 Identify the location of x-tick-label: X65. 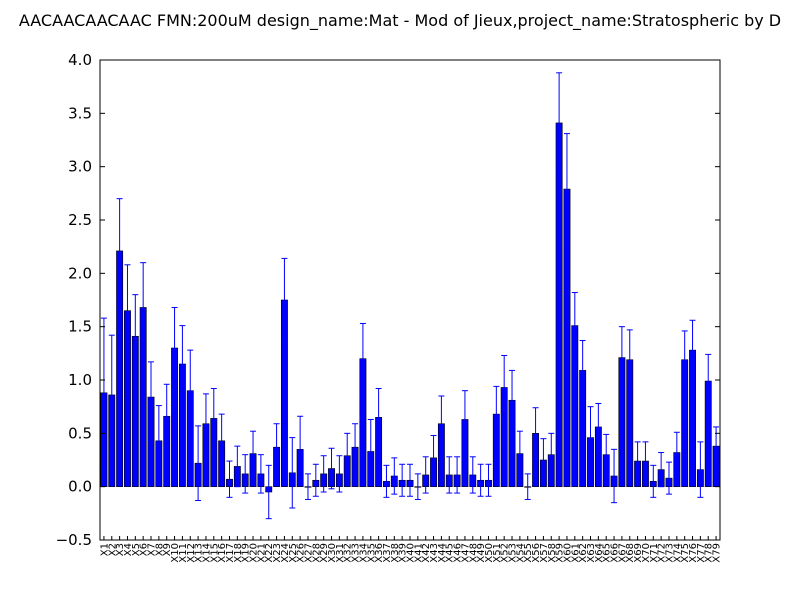
(607, 553).